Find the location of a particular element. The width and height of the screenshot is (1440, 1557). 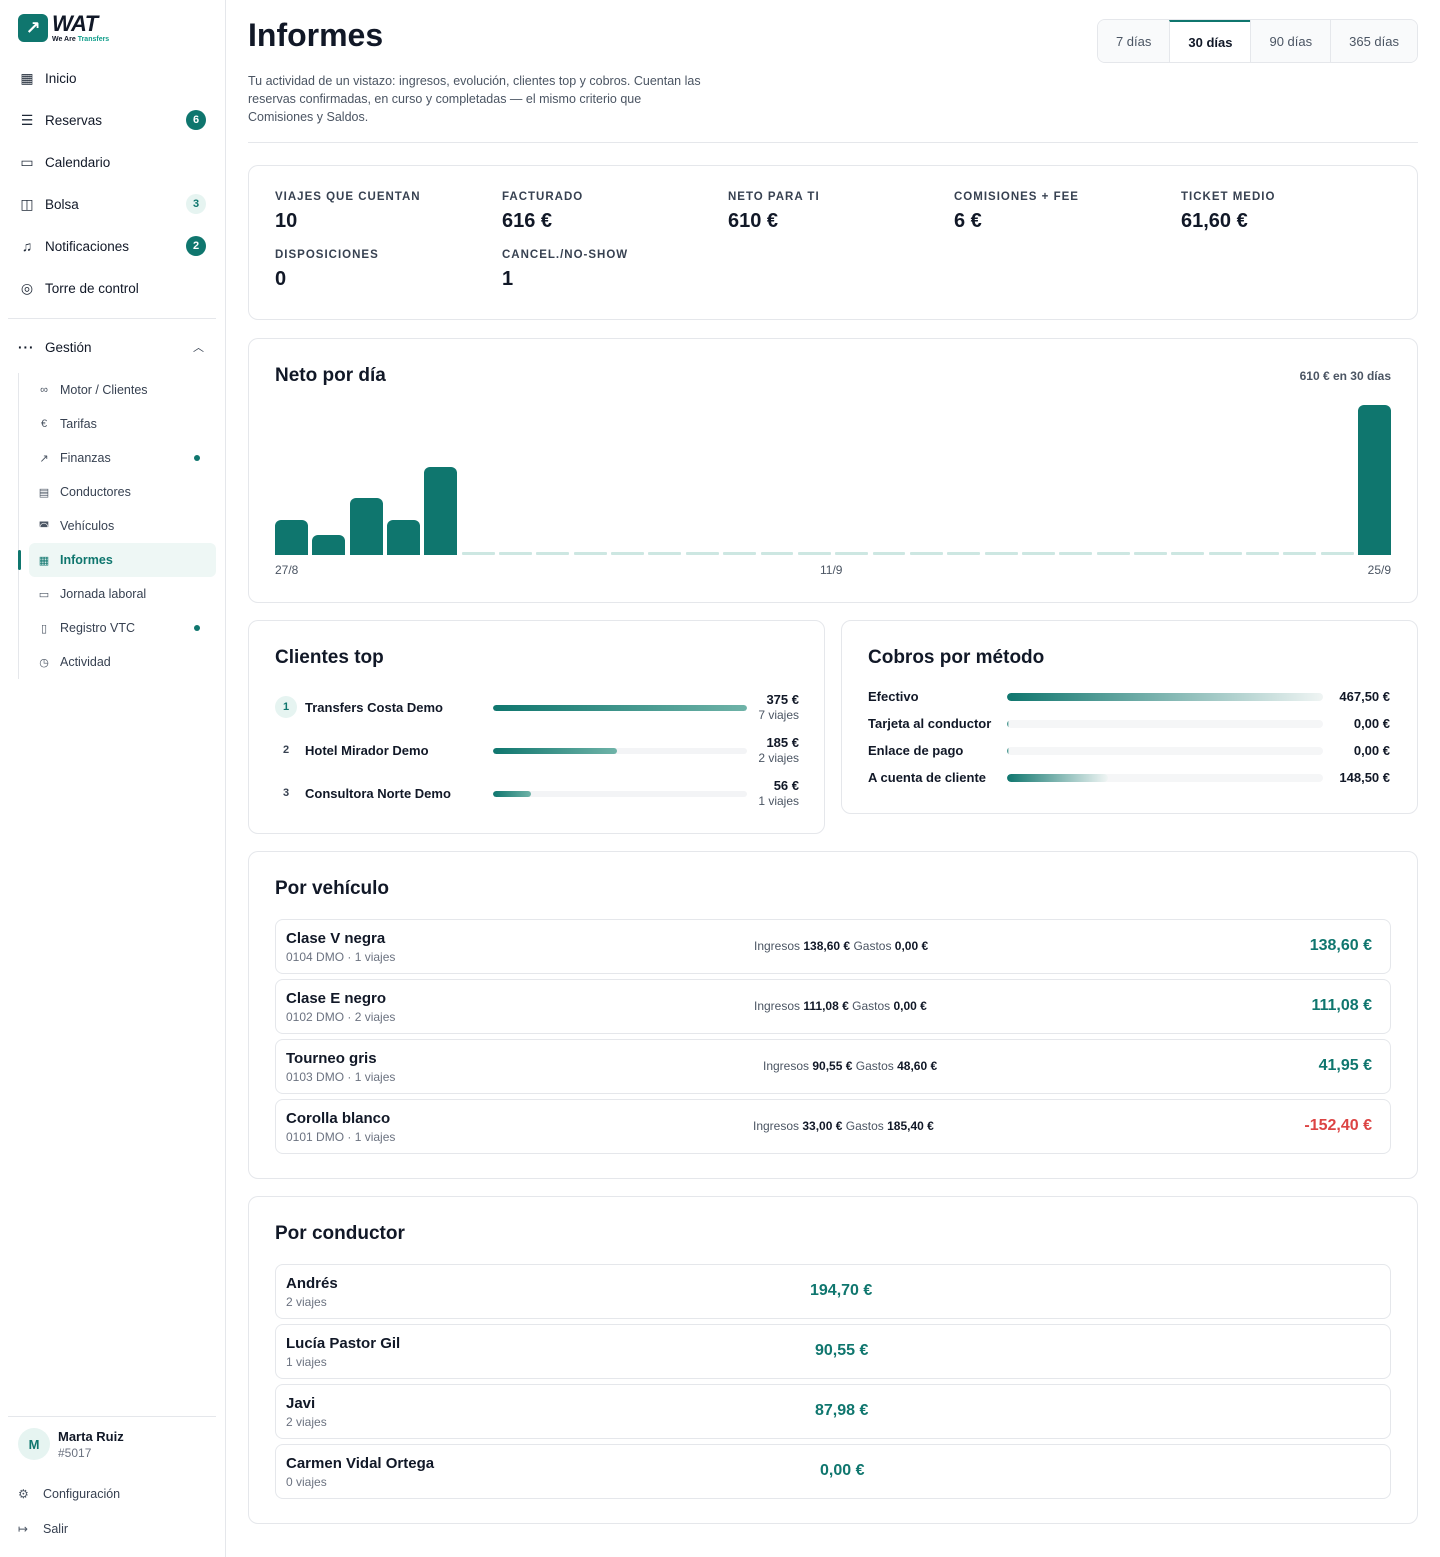

client-row: 2 Hotel Mirador Demo 185 €2 viajes is located at coordinates (537, 756).